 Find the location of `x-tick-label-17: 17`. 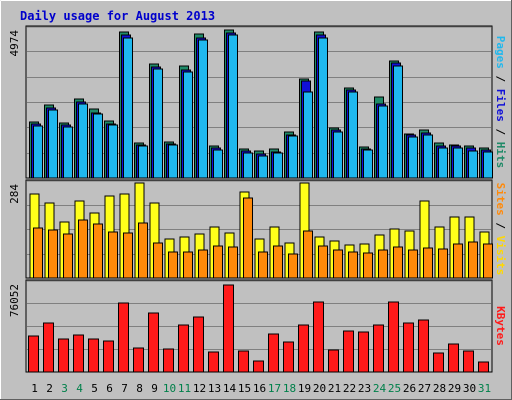

x-tick-label-17: 17 is located at coordinates (274, 388).